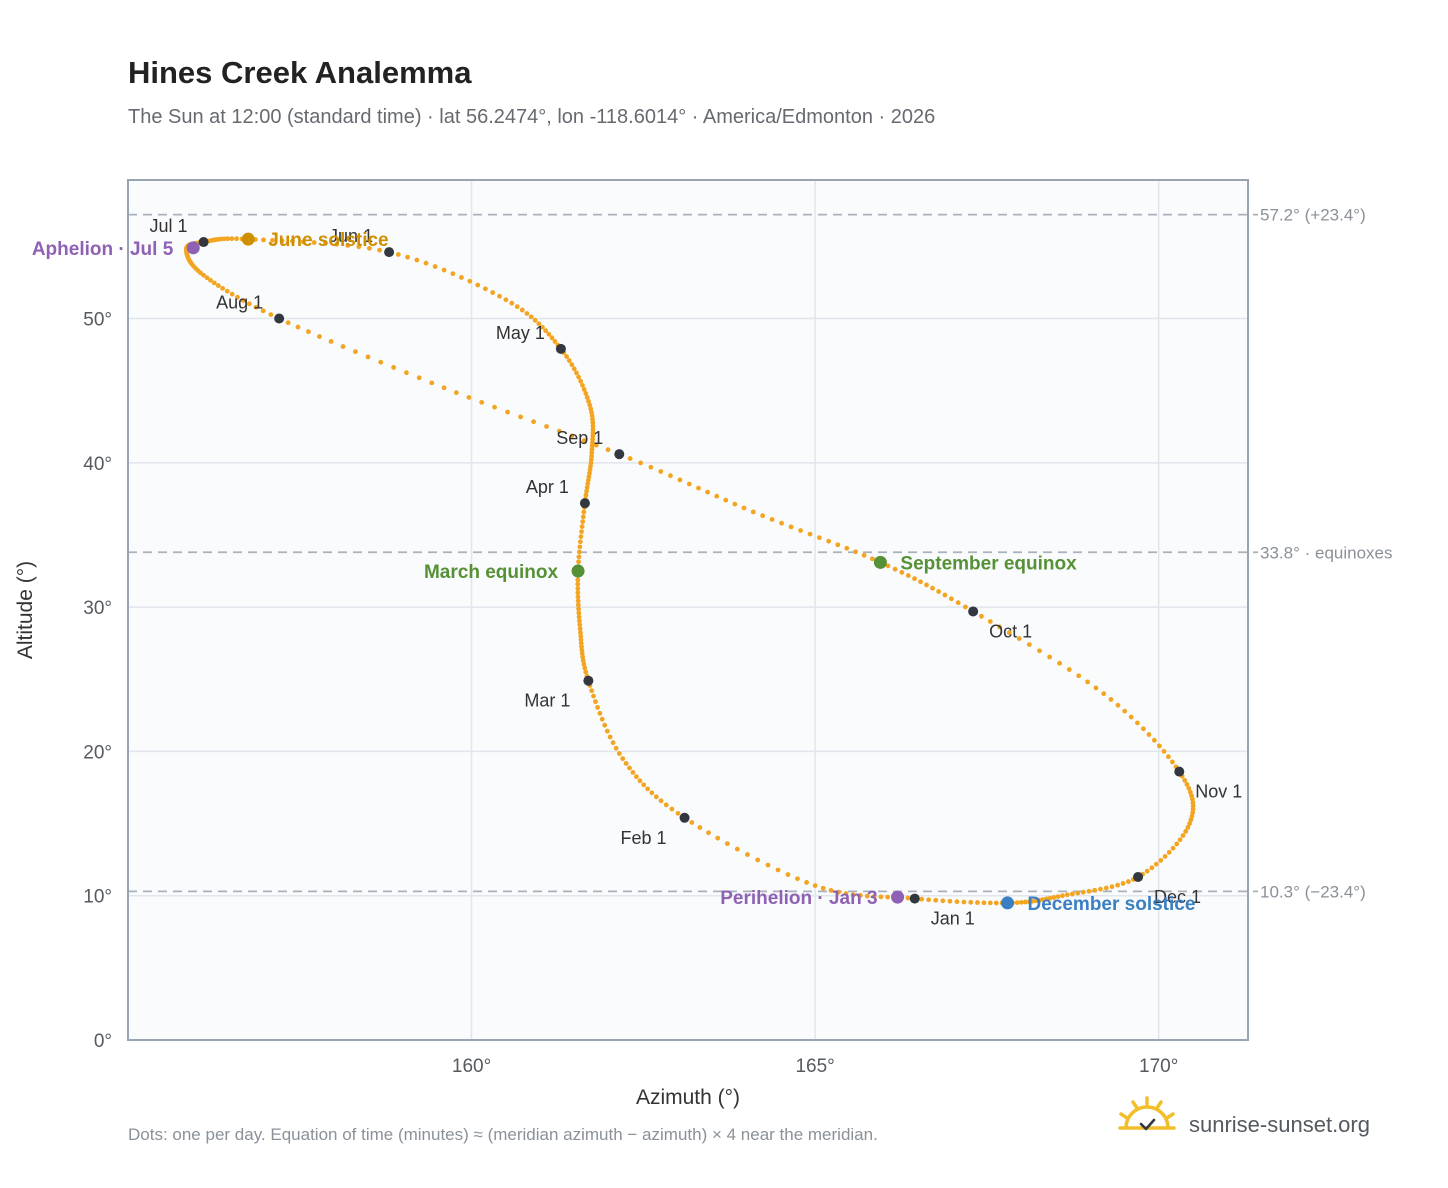 The image size is (1448, 1188). What do you see at coordinates (1218, 792) in the screenshot?
I see `month-label: Nov 1` at bounding box center [1218, 792].